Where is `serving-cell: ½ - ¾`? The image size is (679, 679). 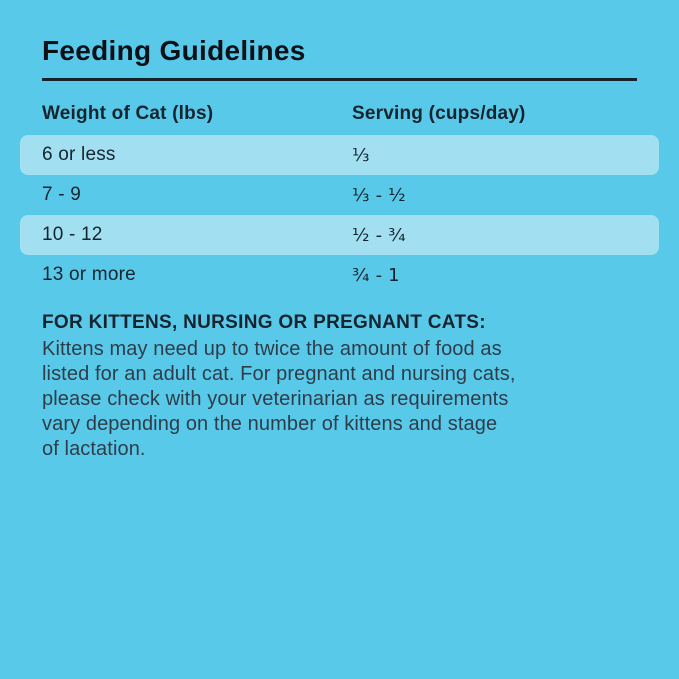
serving-cell: ½ - ¾ is located at coordinates (379, 235).